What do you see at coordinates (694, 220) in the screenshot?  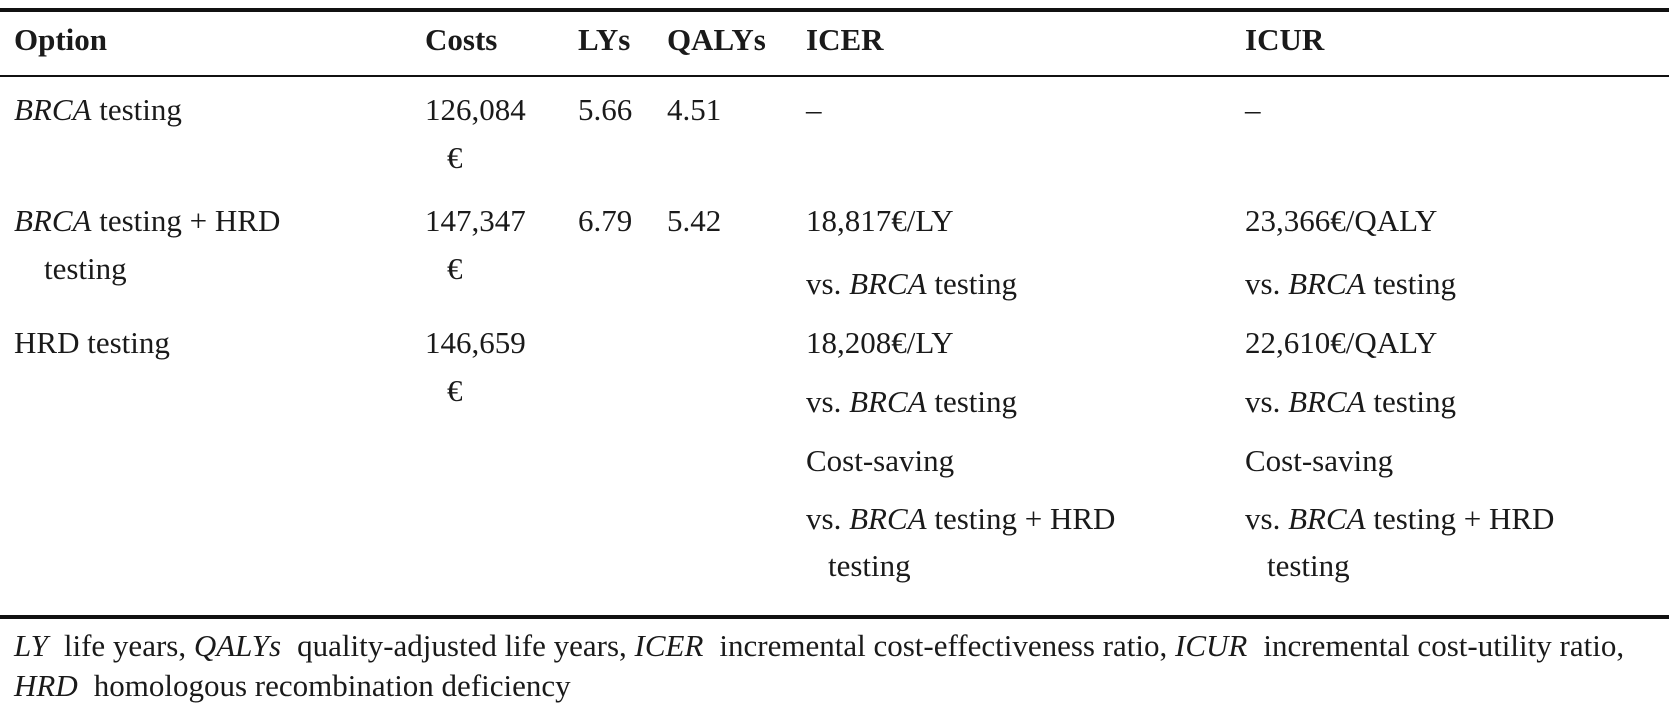 I see `row-qalys: 5.42` at bounding box center [694, 220].